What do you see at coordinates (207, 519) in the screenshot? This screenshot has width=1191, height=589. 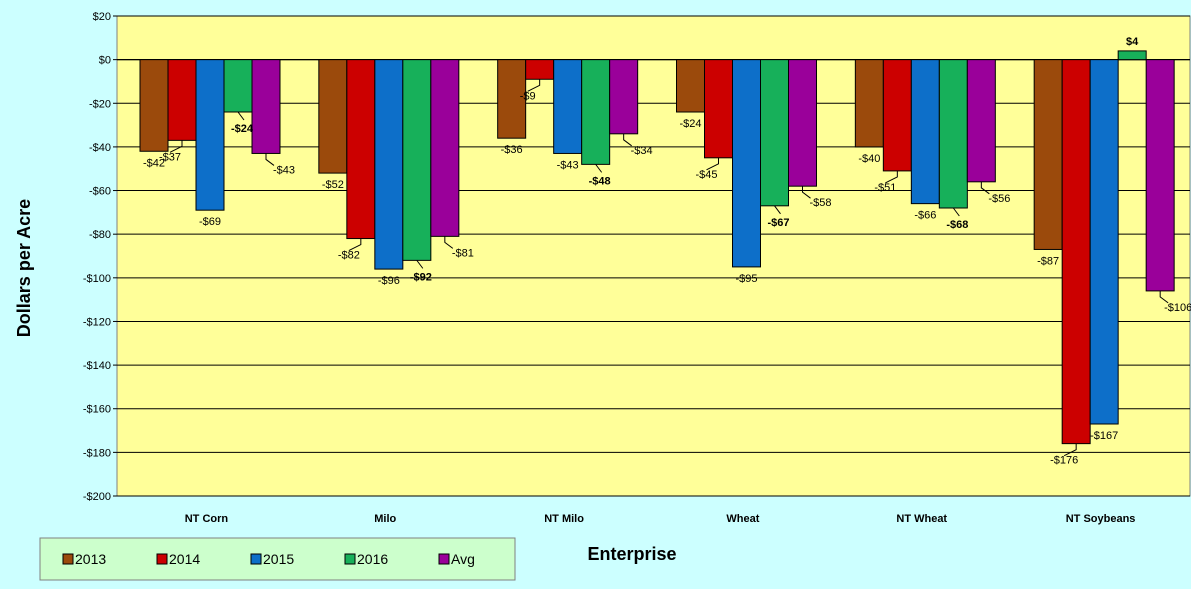 I see `x-tick-label: NT Corn` at bounding box center [207, 519].